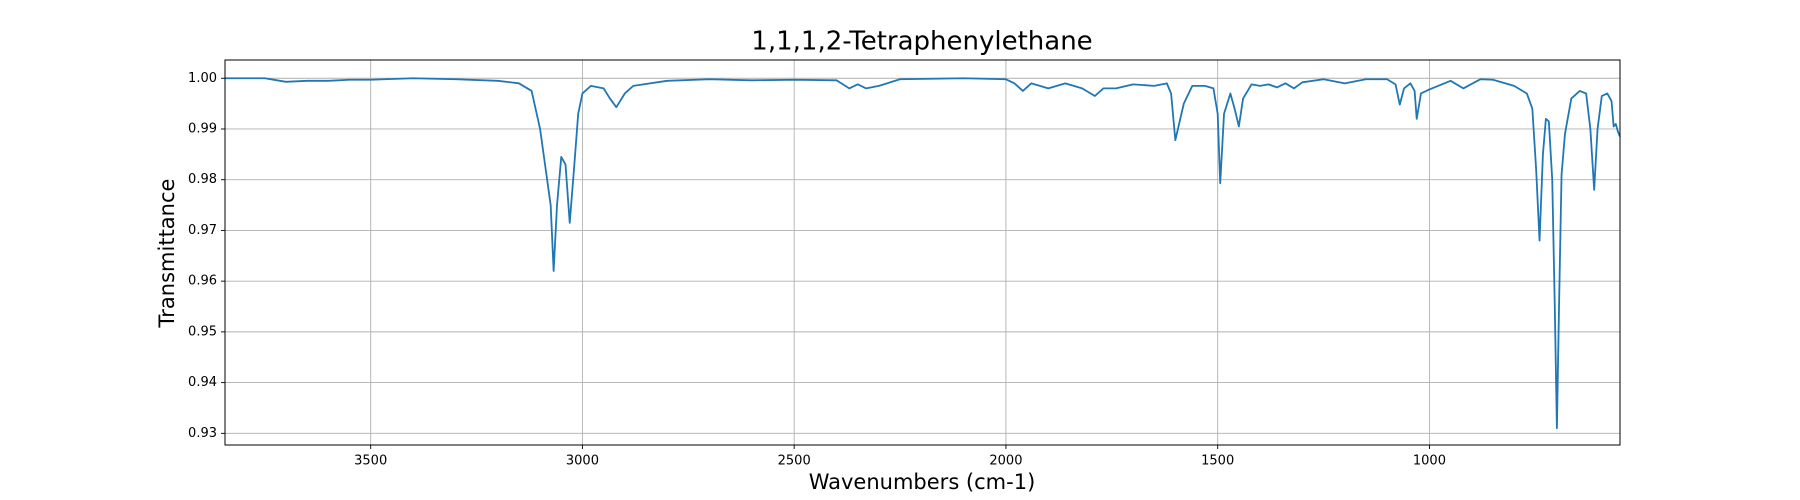  What do you see at coordinates (202, 433) in the screenshot?
I see `y-tick-label: 0.93` at bounding box center [202, 433].